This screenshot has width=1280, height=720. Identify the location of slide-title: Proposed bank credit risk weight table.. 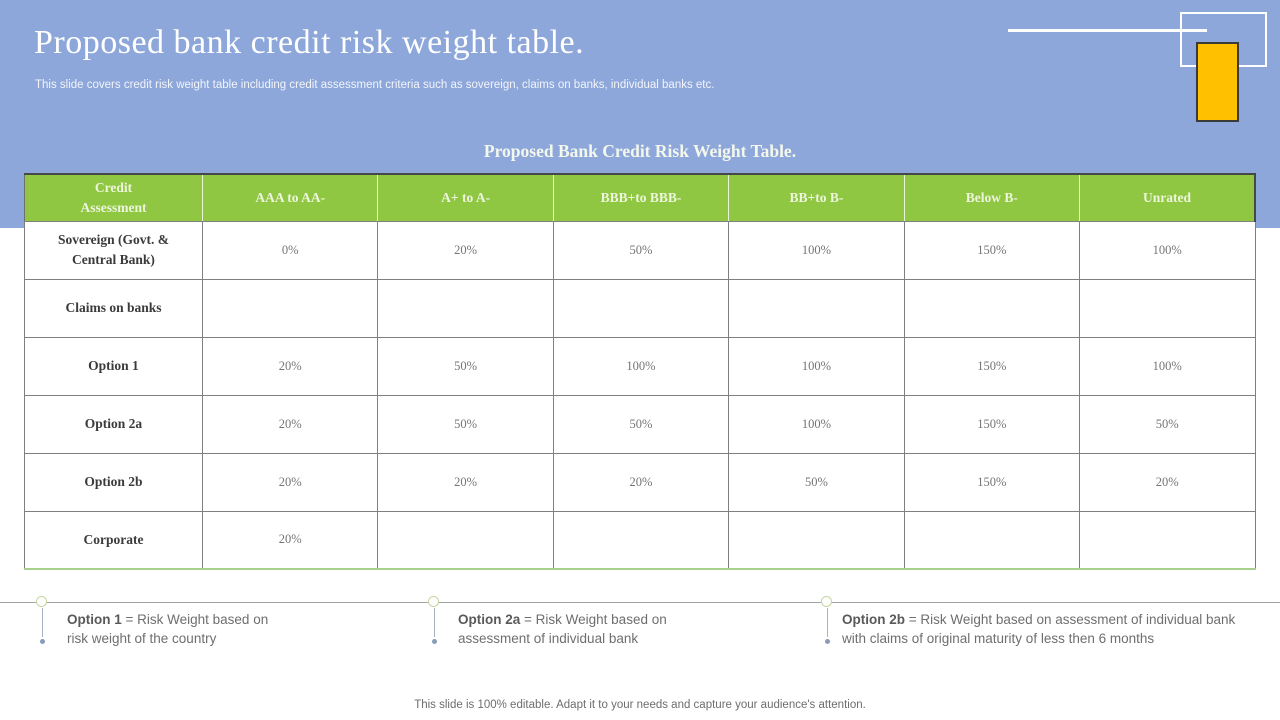
(309, 42).